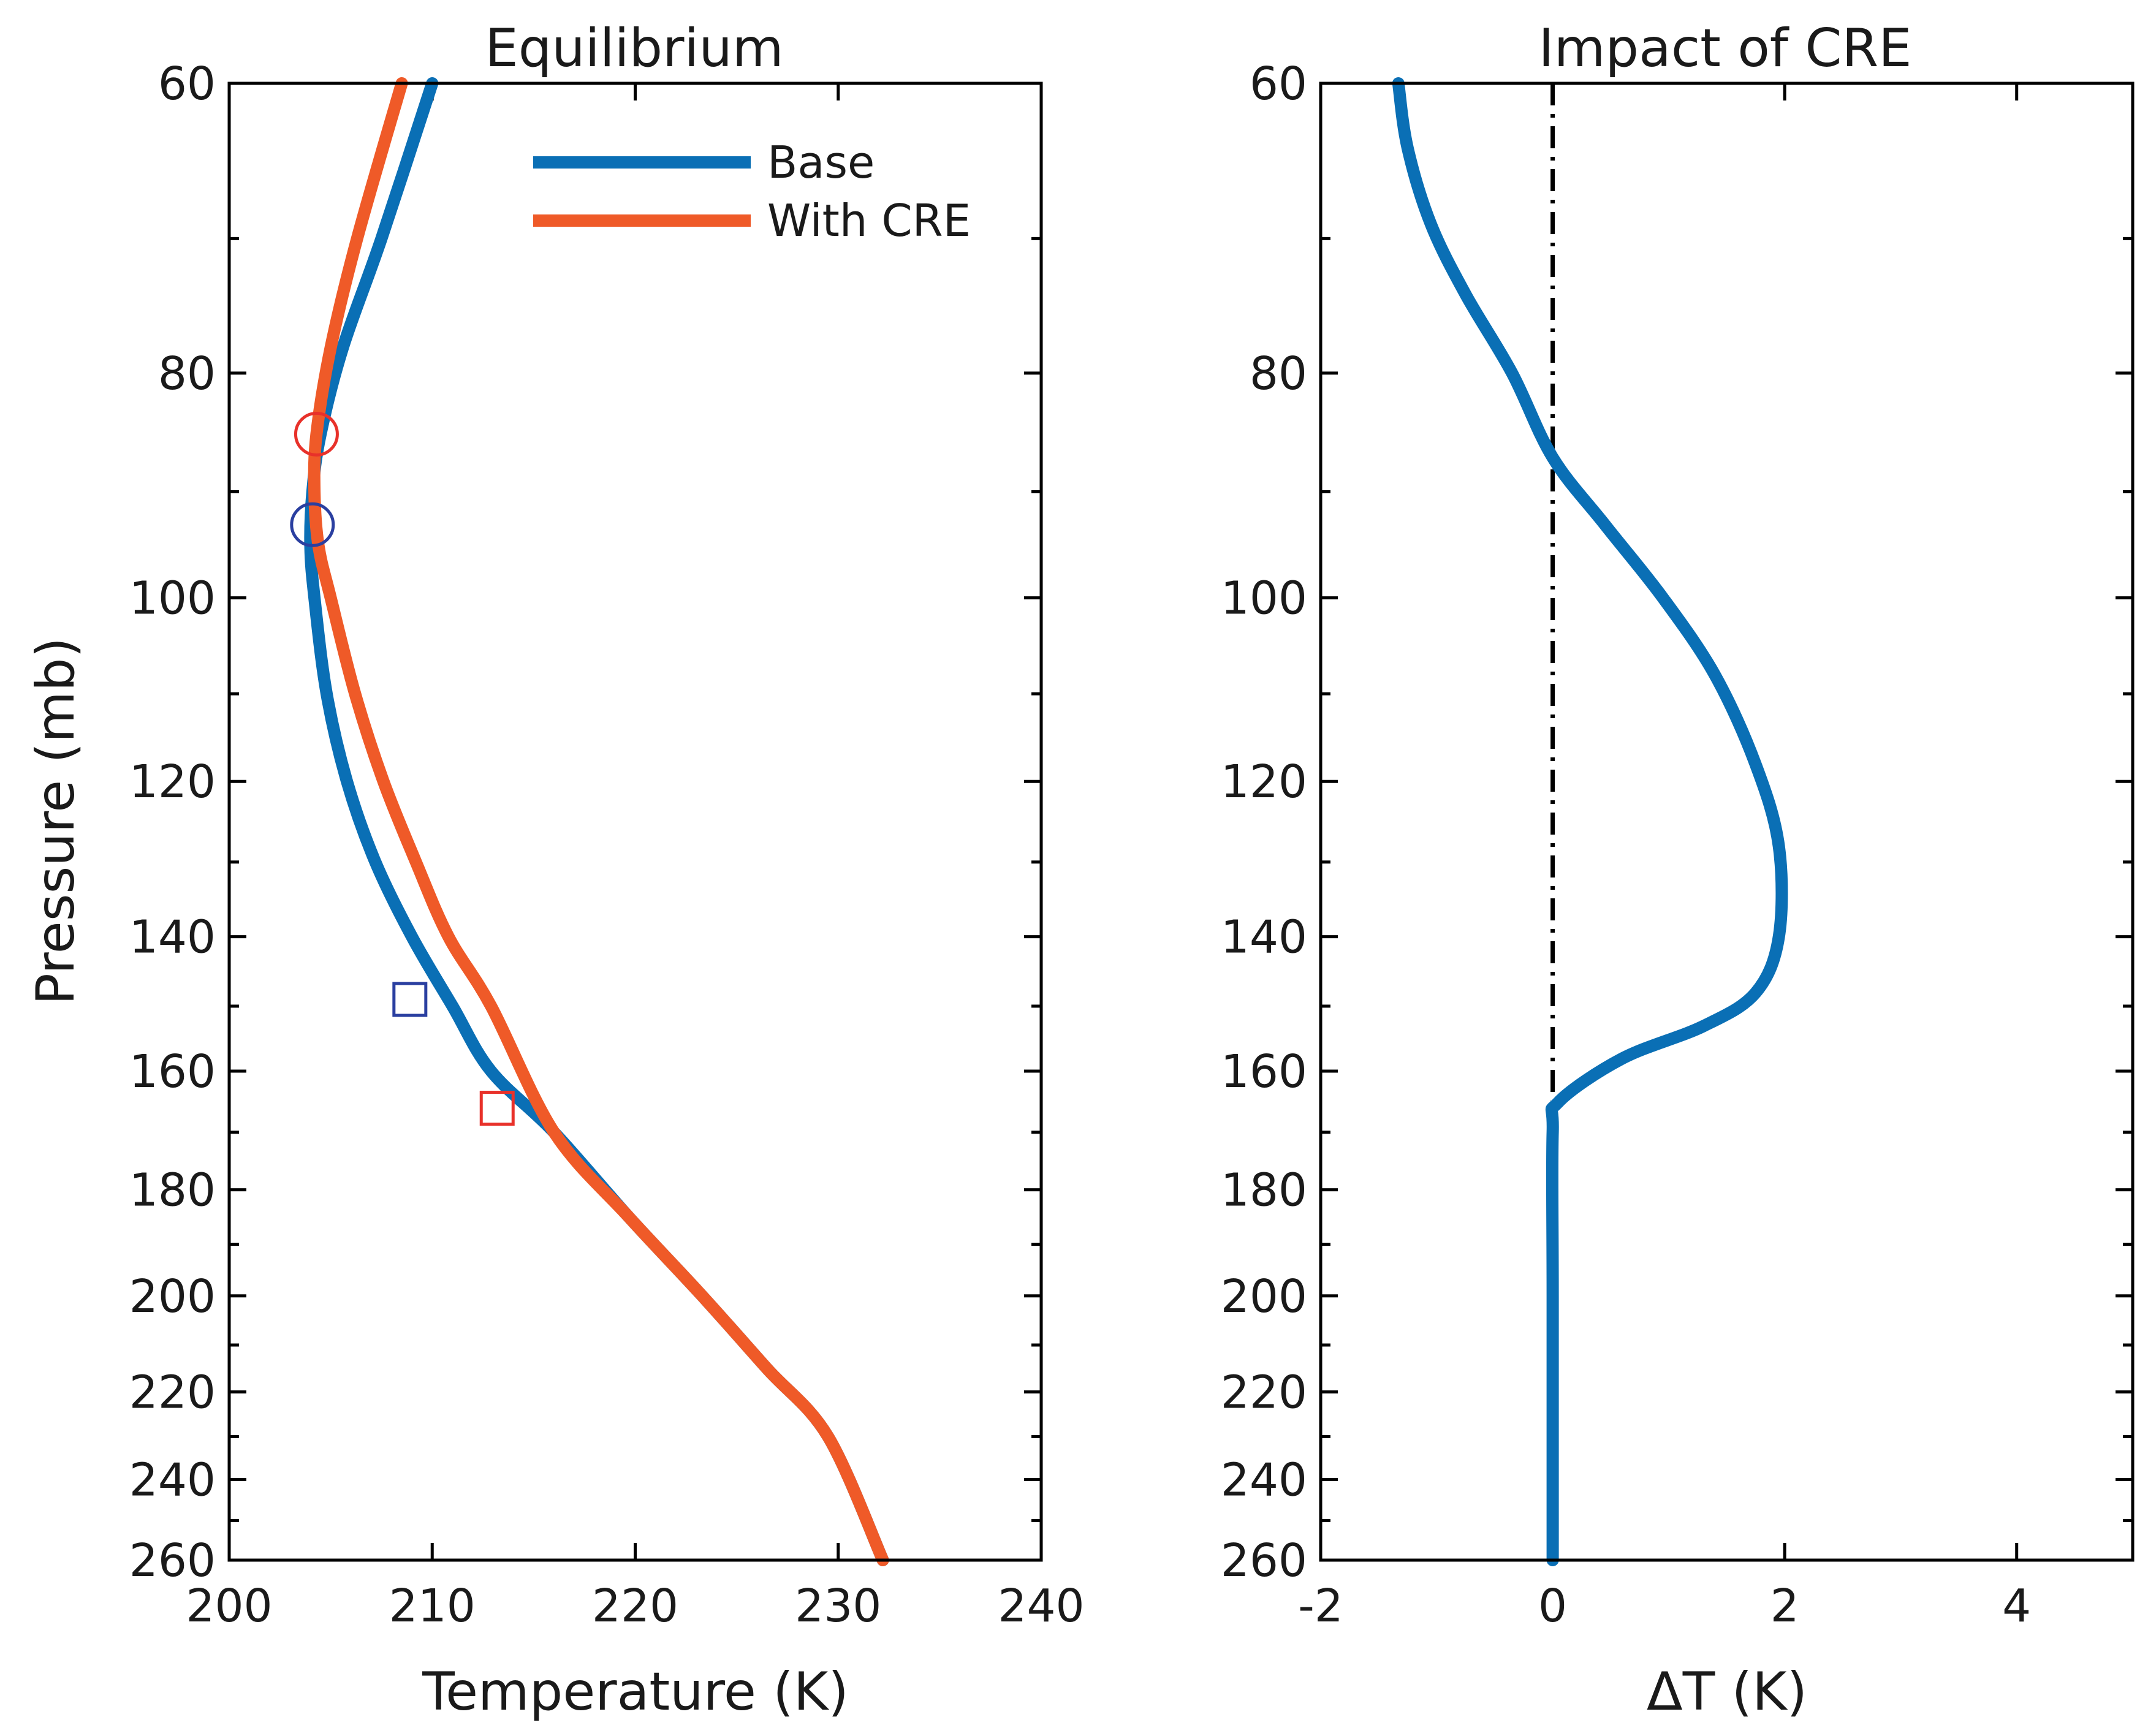 The width and height of the screenshot is (2148, 1736). I want to click on x-axis-label: Temperature (K), so click(635, 1692).